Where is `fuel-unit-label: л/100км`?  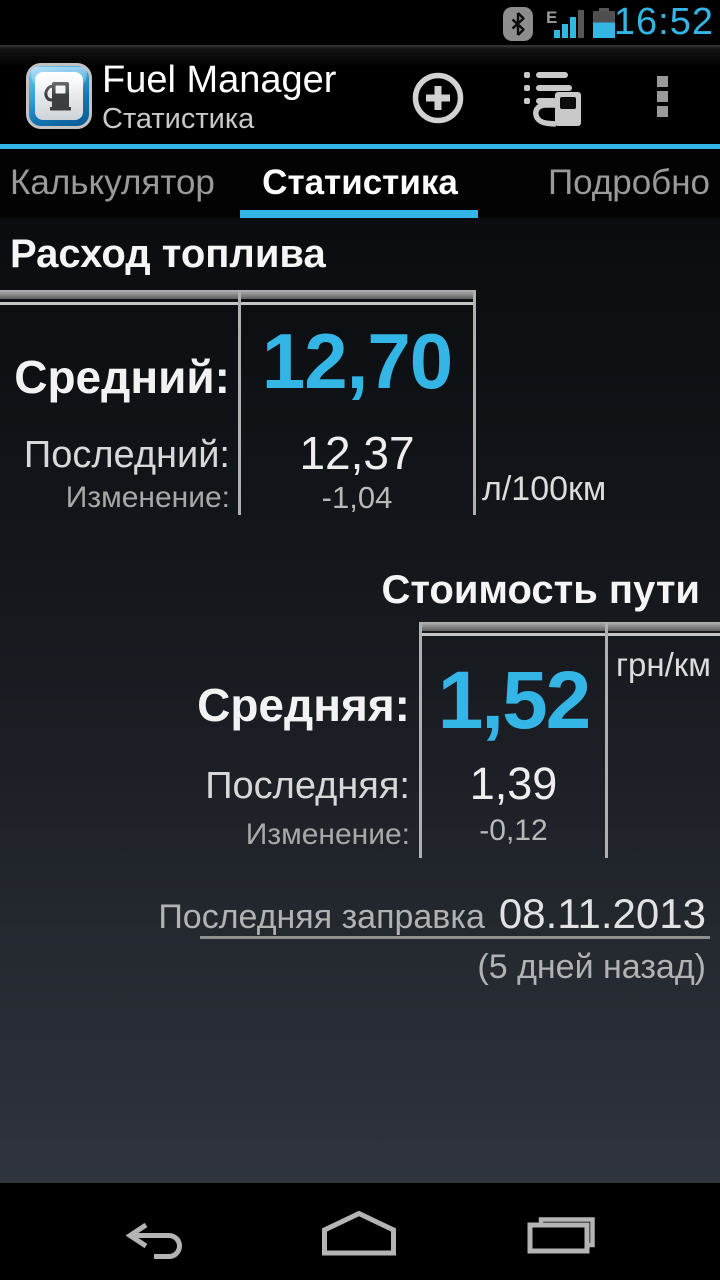
fuel-unit-label: л/100км is located at coordinates (544, 489).